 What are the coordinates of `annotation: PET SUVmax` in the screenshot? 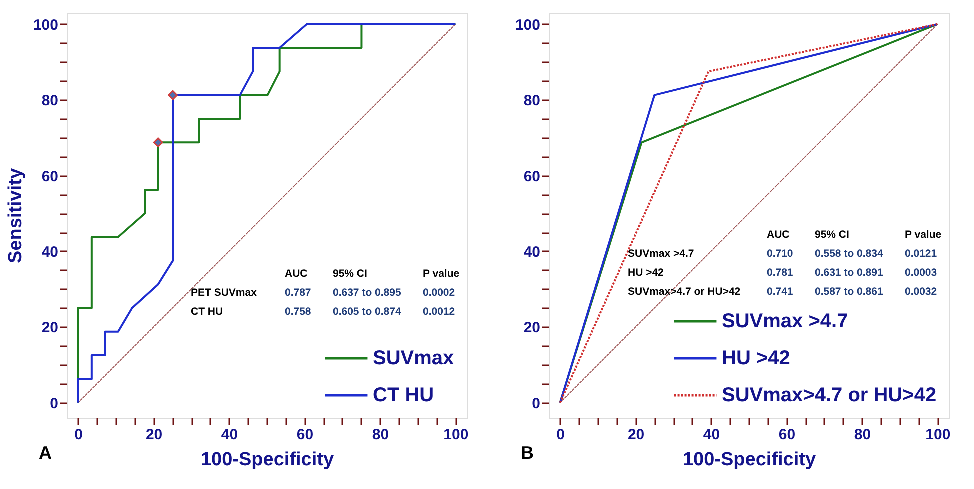 It's located at (224, 293).